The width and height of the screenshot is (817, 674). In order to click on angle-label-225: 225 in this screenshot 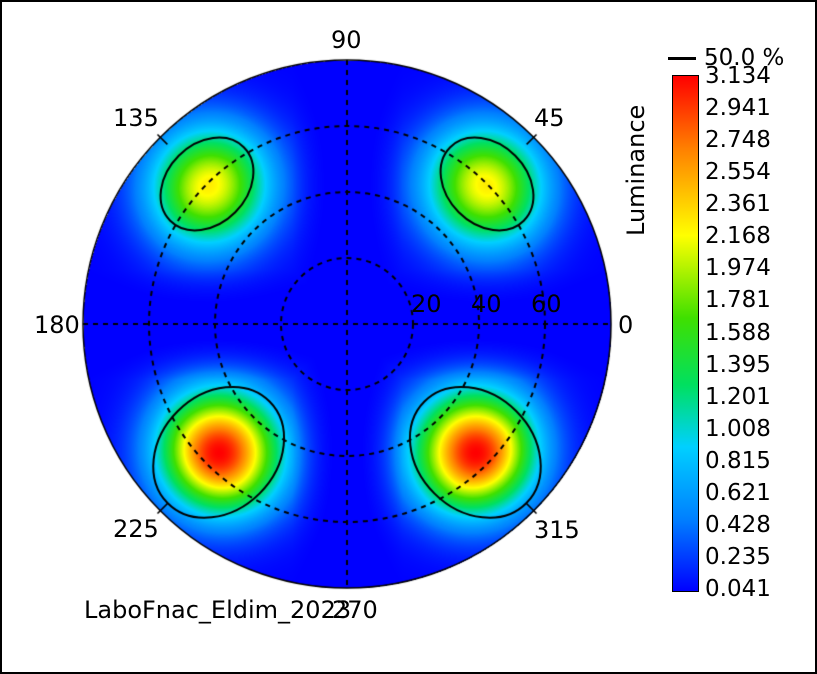, I will do `click(136, 529)`.